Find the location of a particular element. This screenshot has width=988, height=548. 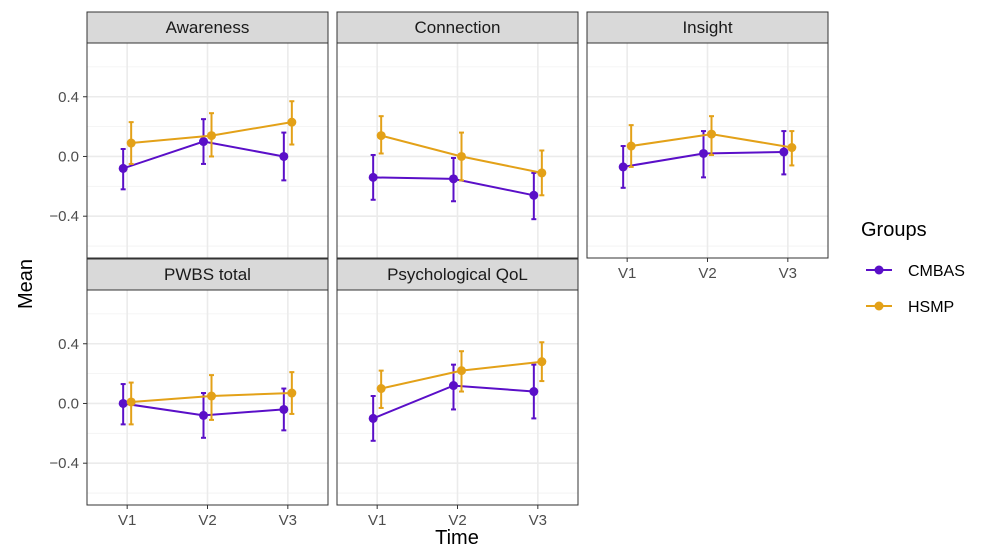

y-axis-title: Mean is located at coordinates (26, 284).